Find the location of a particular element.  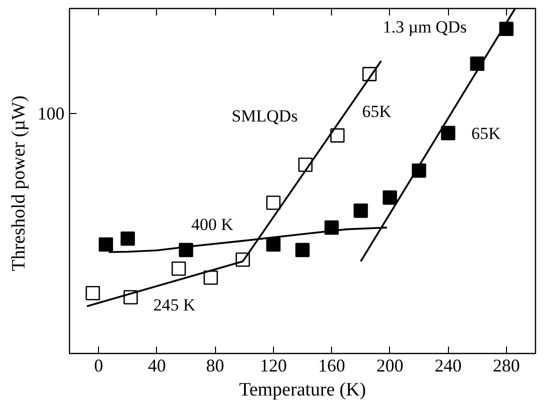

text: 100 is located at coordinates (51, 113).